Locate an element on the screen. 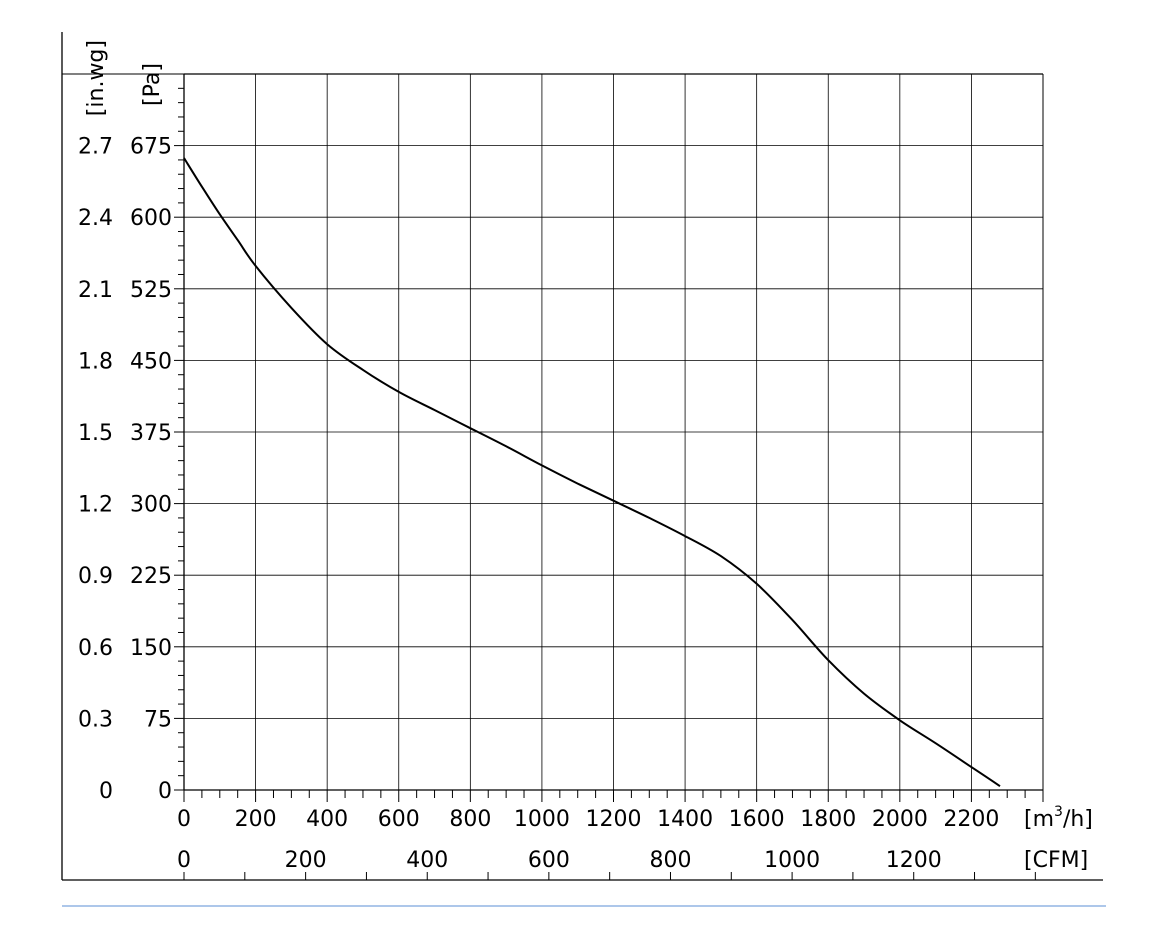 The width and height of the screenshot is (1158, 940). x-m3h-tick-label: 1800 is located at coordinates (828, 819).